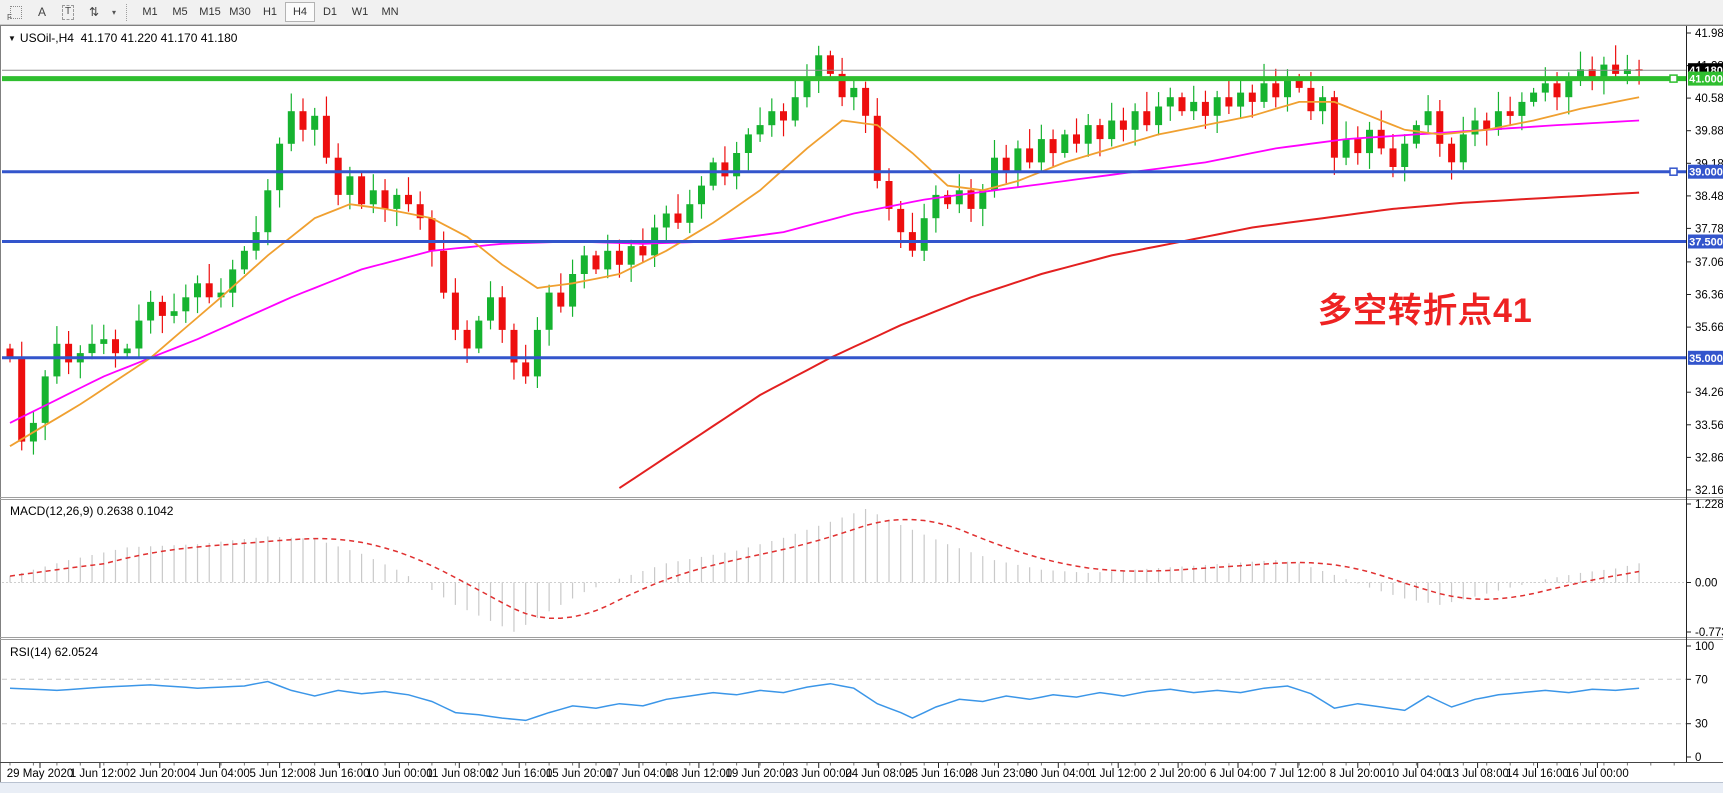 This screenshot has width=1723, height=793. Describe the element at coordinates (1709, 633) in the screenshot. I see `macd-tick-label: -0.7738` at that location.